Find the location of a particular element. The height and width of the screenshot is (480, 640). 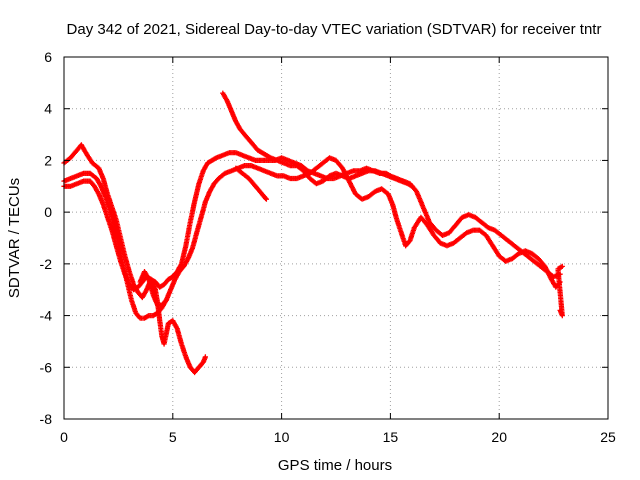

y-tick-label: -8 is located at coordinates (46, 419).